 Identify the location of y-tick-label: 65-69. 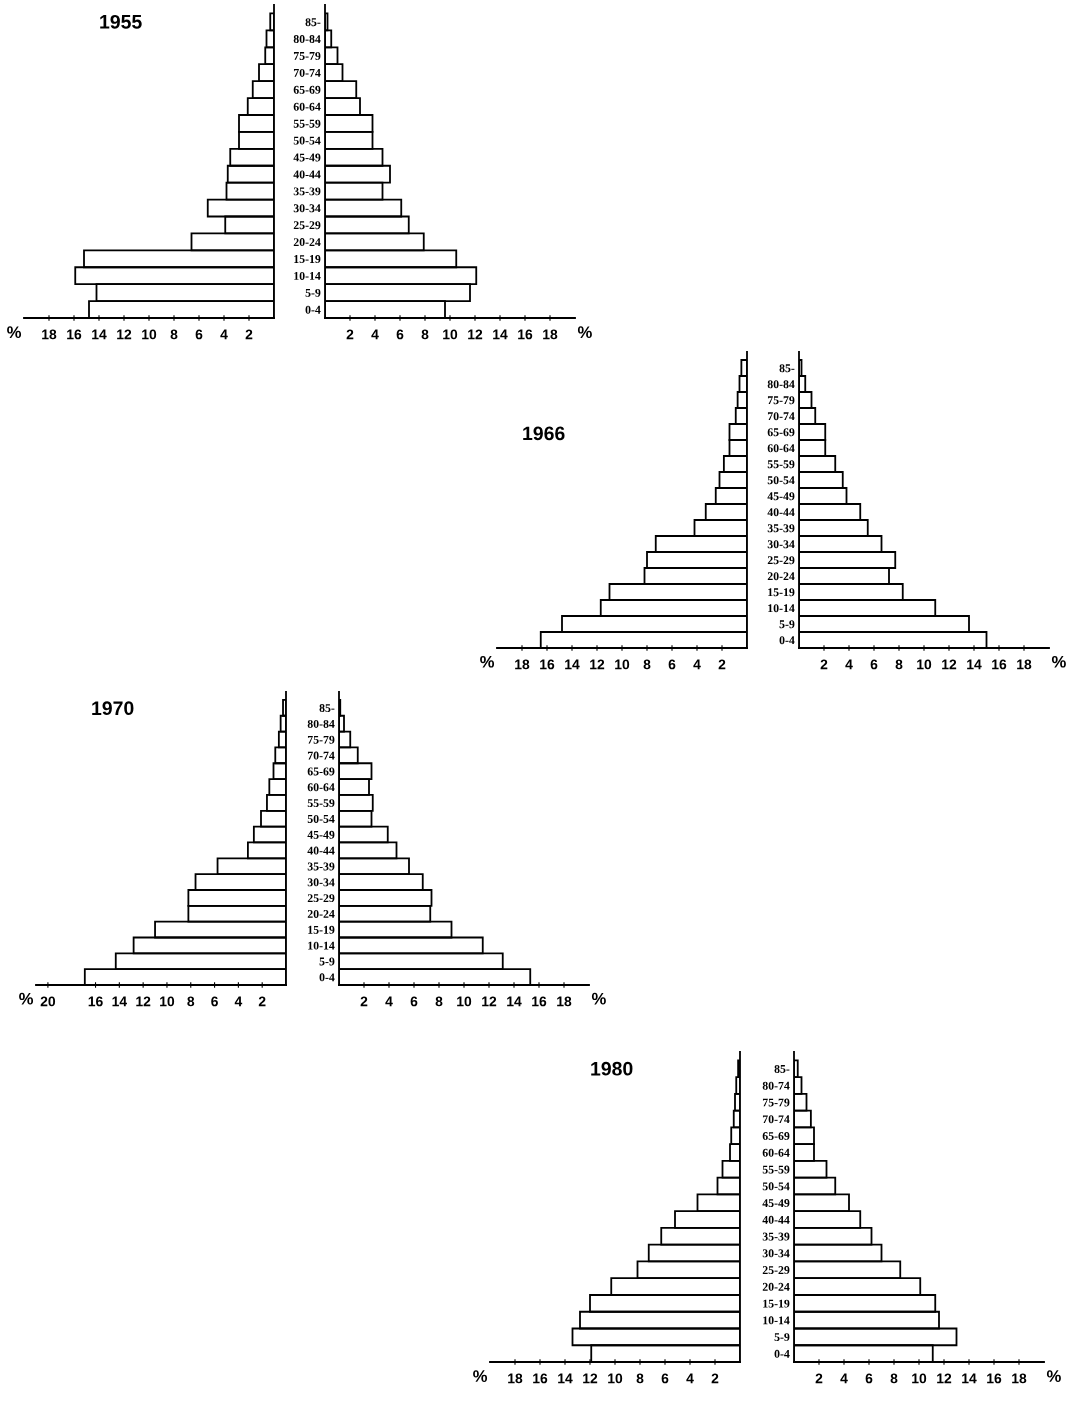
(781, 432).